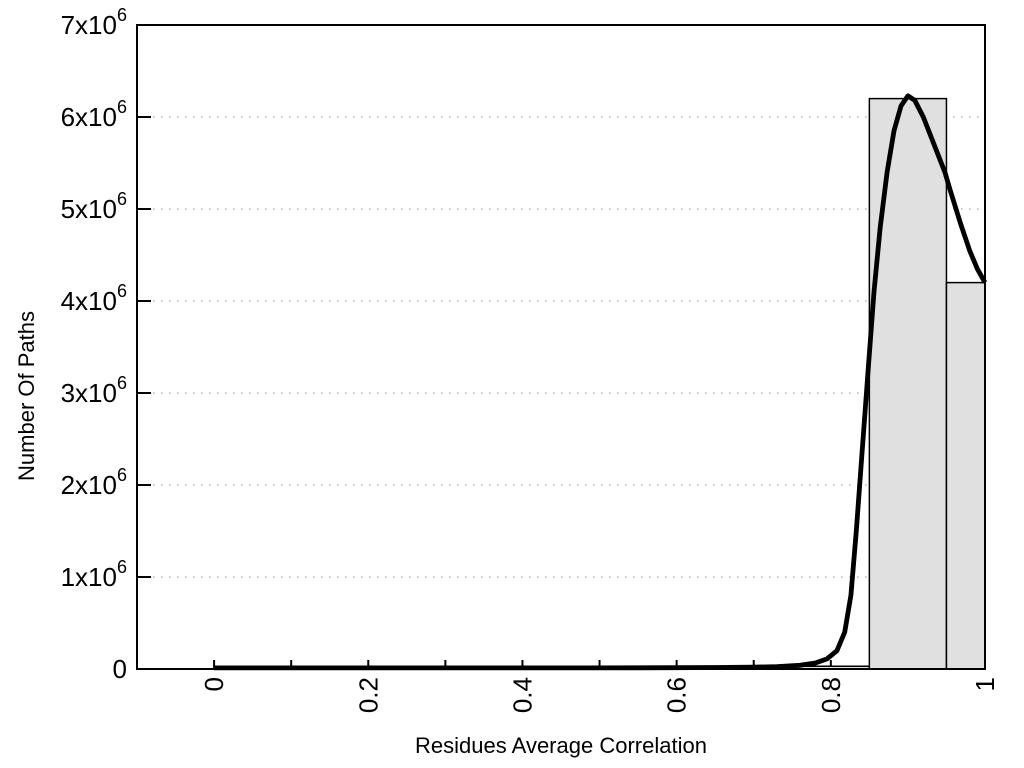 The height and width of the screenshot is (768, 1024). Describe the element at coordinates (677, 695) in the screenshot. I see `x-tick-label: 0.6` at that location.